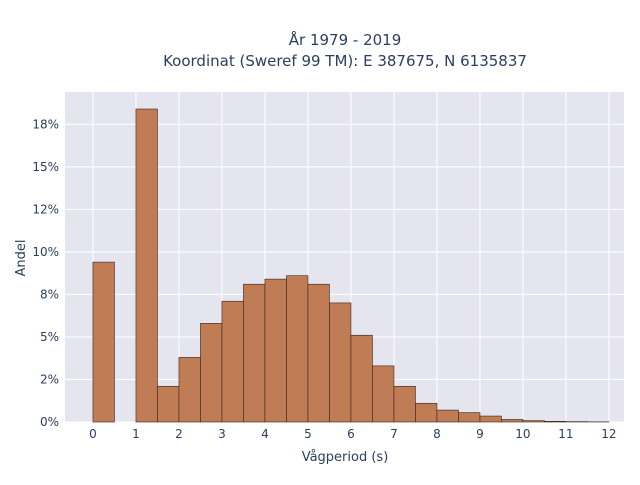 Image resolution: width=640 pixels, height=485 pixels. What do you see at coordinates (45, 209) in the screenshot?
I see `y-tick-label: 12%` at bounding box center [45, 209].